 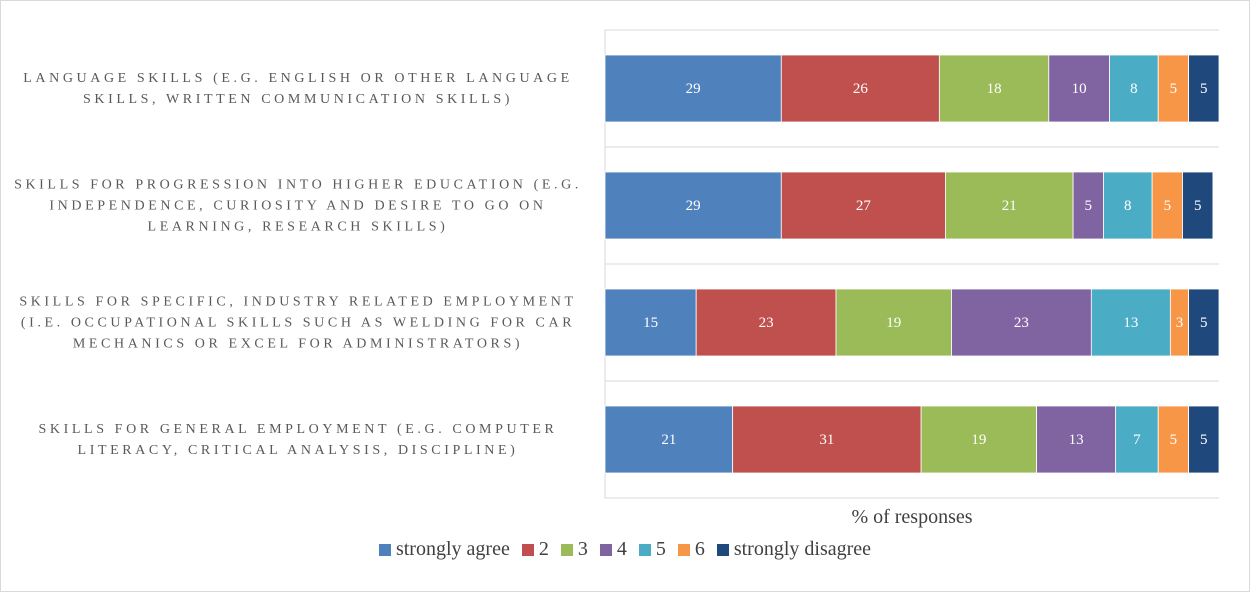 What do you see at coordinates (621, 549) in the screenshot?
I see `legend-label: 4` at bounding box center [621, 549].